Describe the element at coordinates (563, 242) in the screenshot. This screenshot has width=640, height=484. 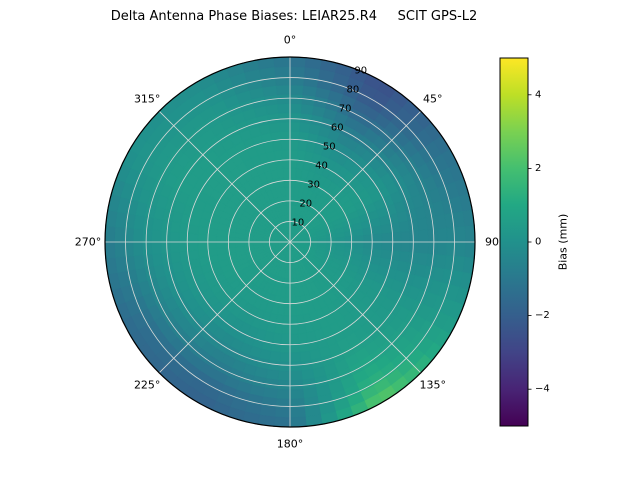
I see `colorbar-axis-label: Bias (mm)` at that location.